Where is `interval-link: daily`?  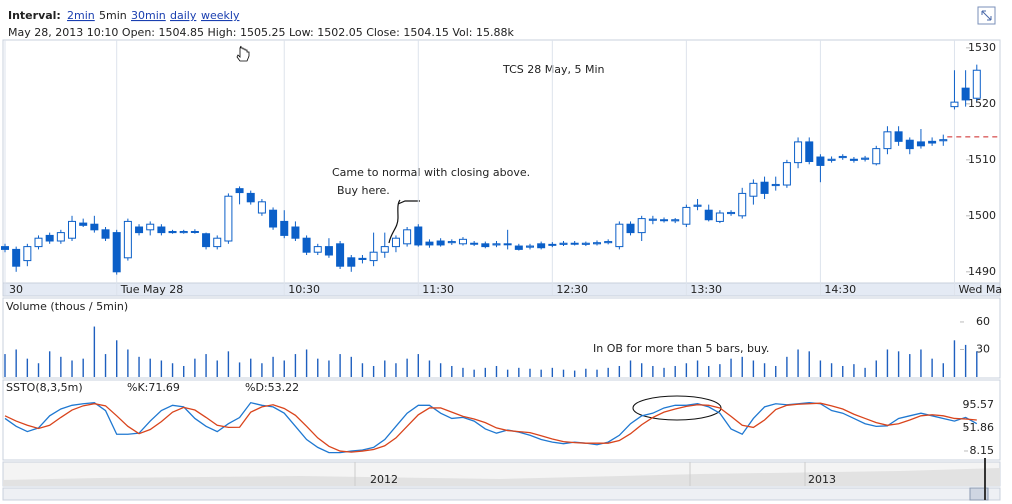 interval-link: daily is located at coordinates (183, 15).